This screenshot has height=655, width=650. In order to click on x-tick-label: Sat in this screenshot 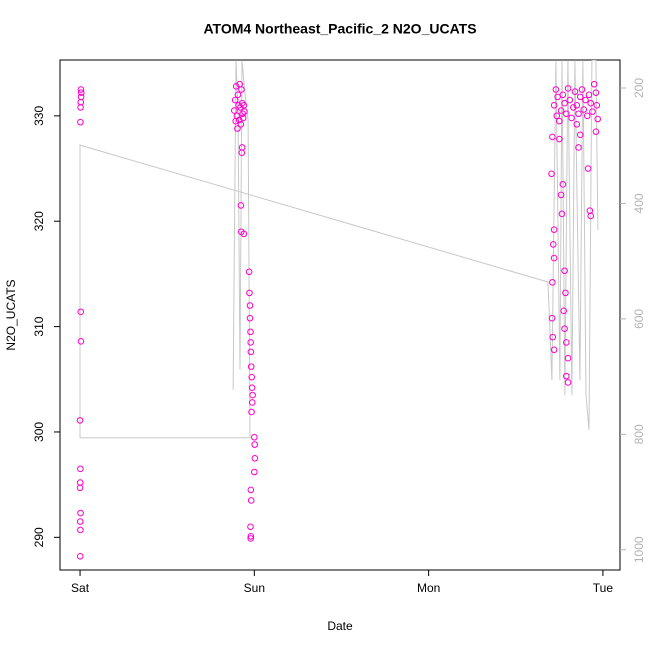, I will do `click(80, 588)`.